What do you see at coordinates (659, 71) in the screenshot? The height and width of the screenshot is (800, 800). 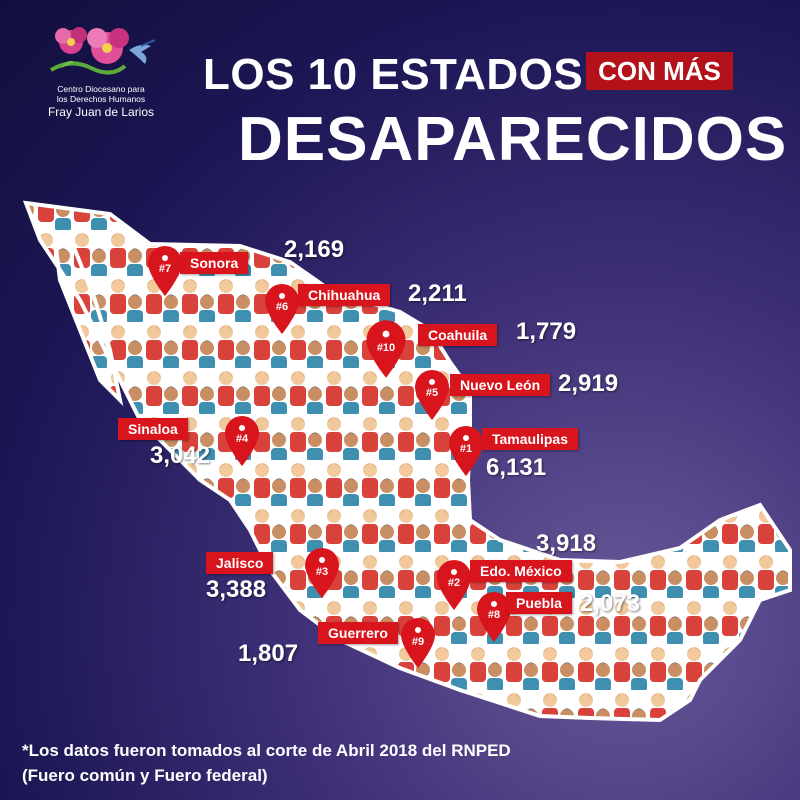 I see `title-badge: CON MÁS` at bounding box center [659, 71].